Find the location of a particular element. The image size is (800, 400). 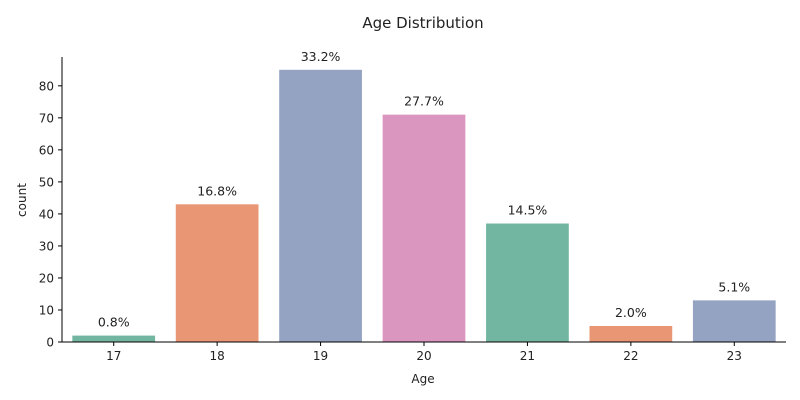

y-axis-ticks: 0 10 20 30 40 50 60 70 80 is located at coordinates (50, 214).